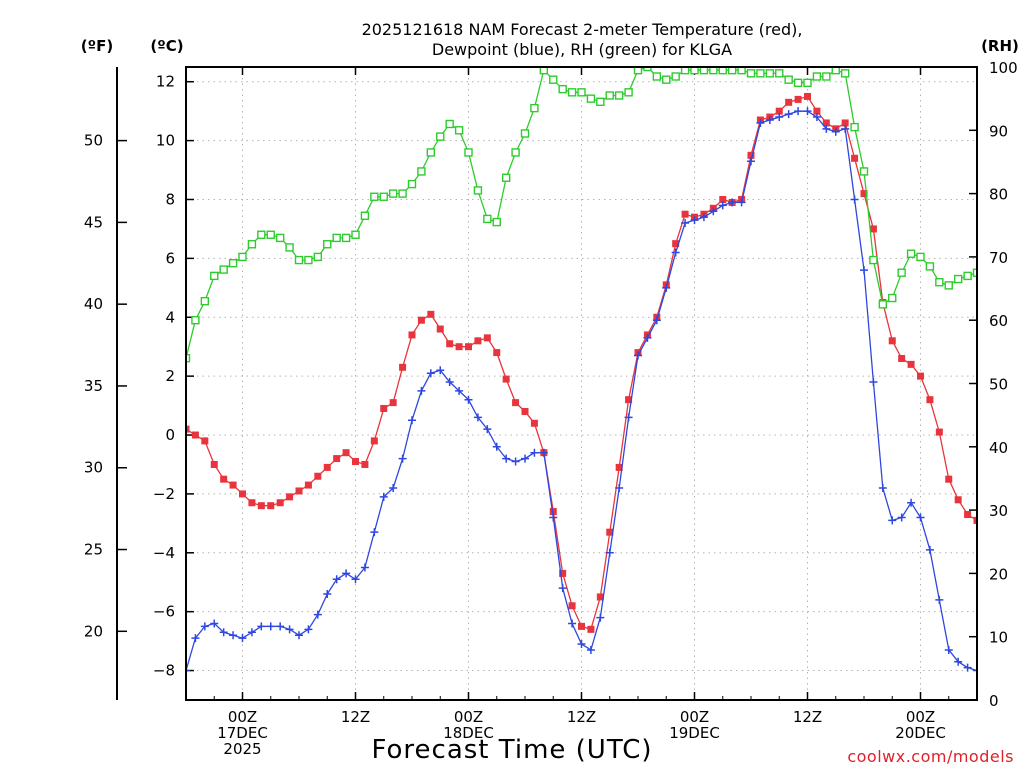  What do you see at coordinates (998, 448) in the screenshot?
I see `rh-tick-label: 40` at bounding box center [998, 448].